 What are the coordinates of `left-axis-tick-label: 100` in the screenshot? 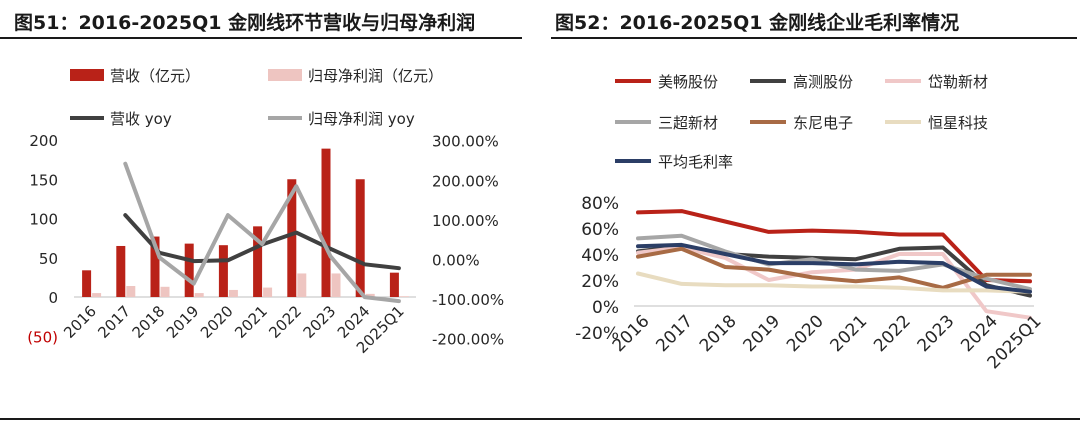 It's located at (43, 220).